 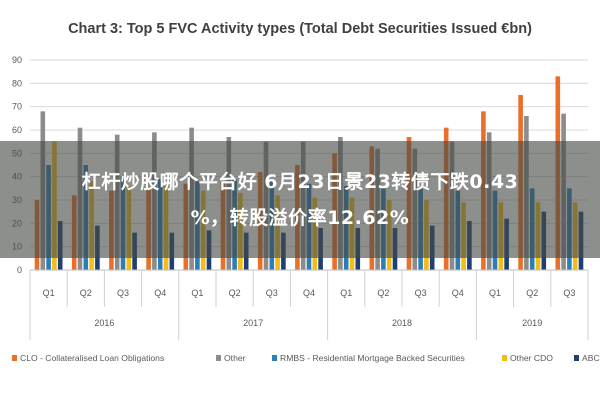 What do you see at coordinates (253, 323) in the screenshot?
I see `year-label: 2017` at bounding box center [253, 323].